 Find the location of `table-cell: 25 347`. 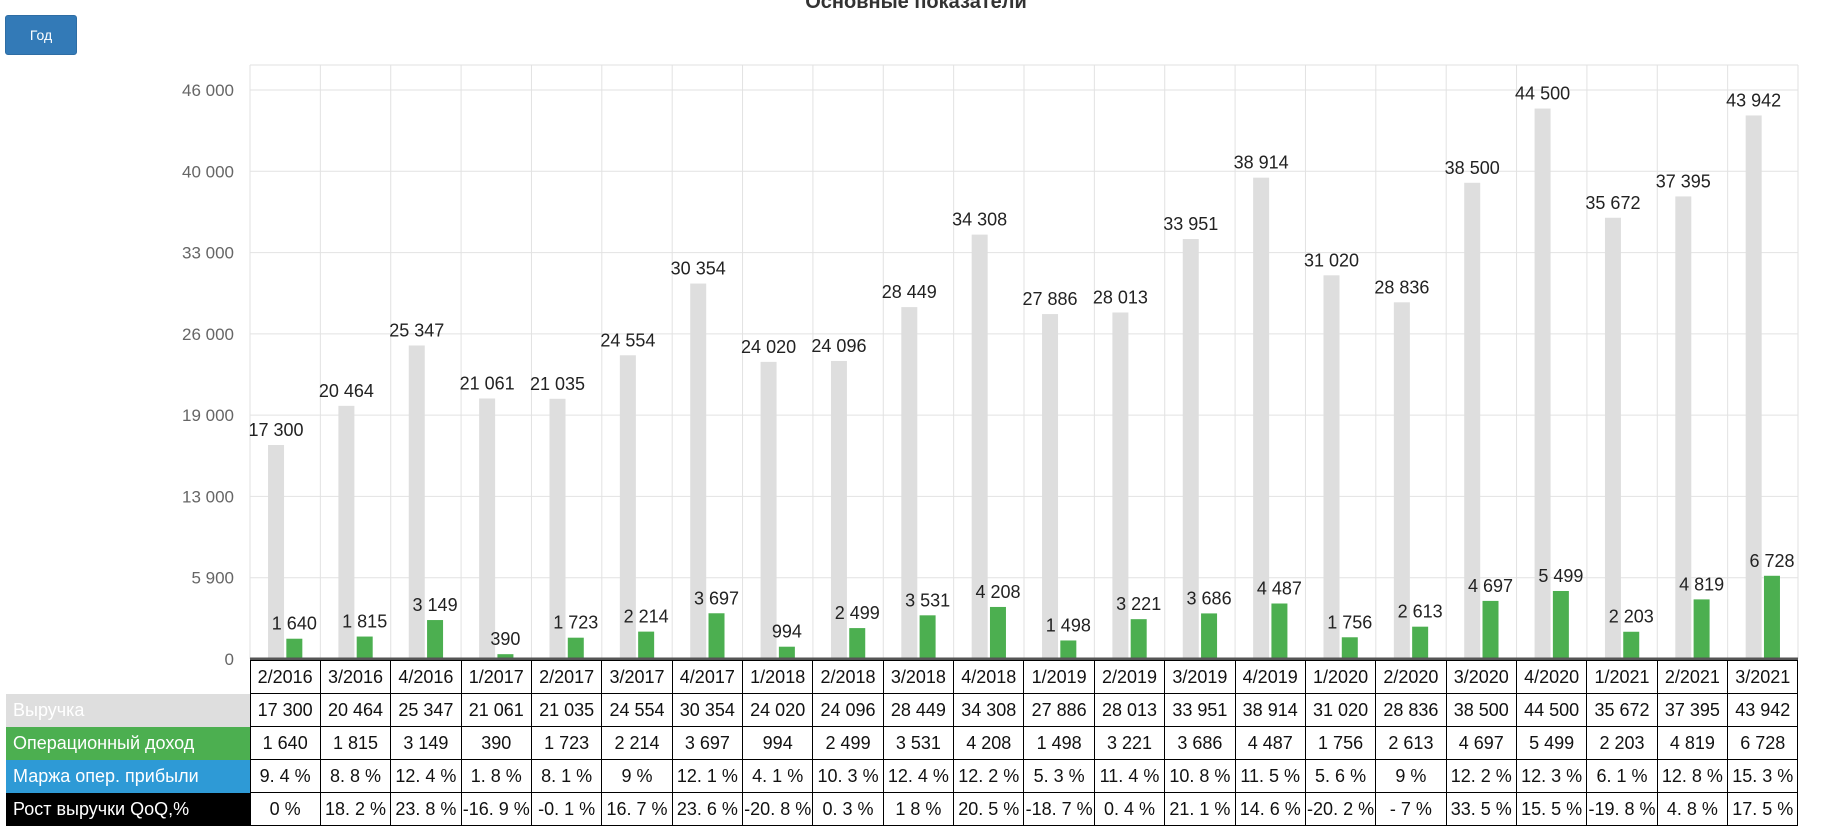

table-cell: 25 347 is located at coordinates (426, 710).